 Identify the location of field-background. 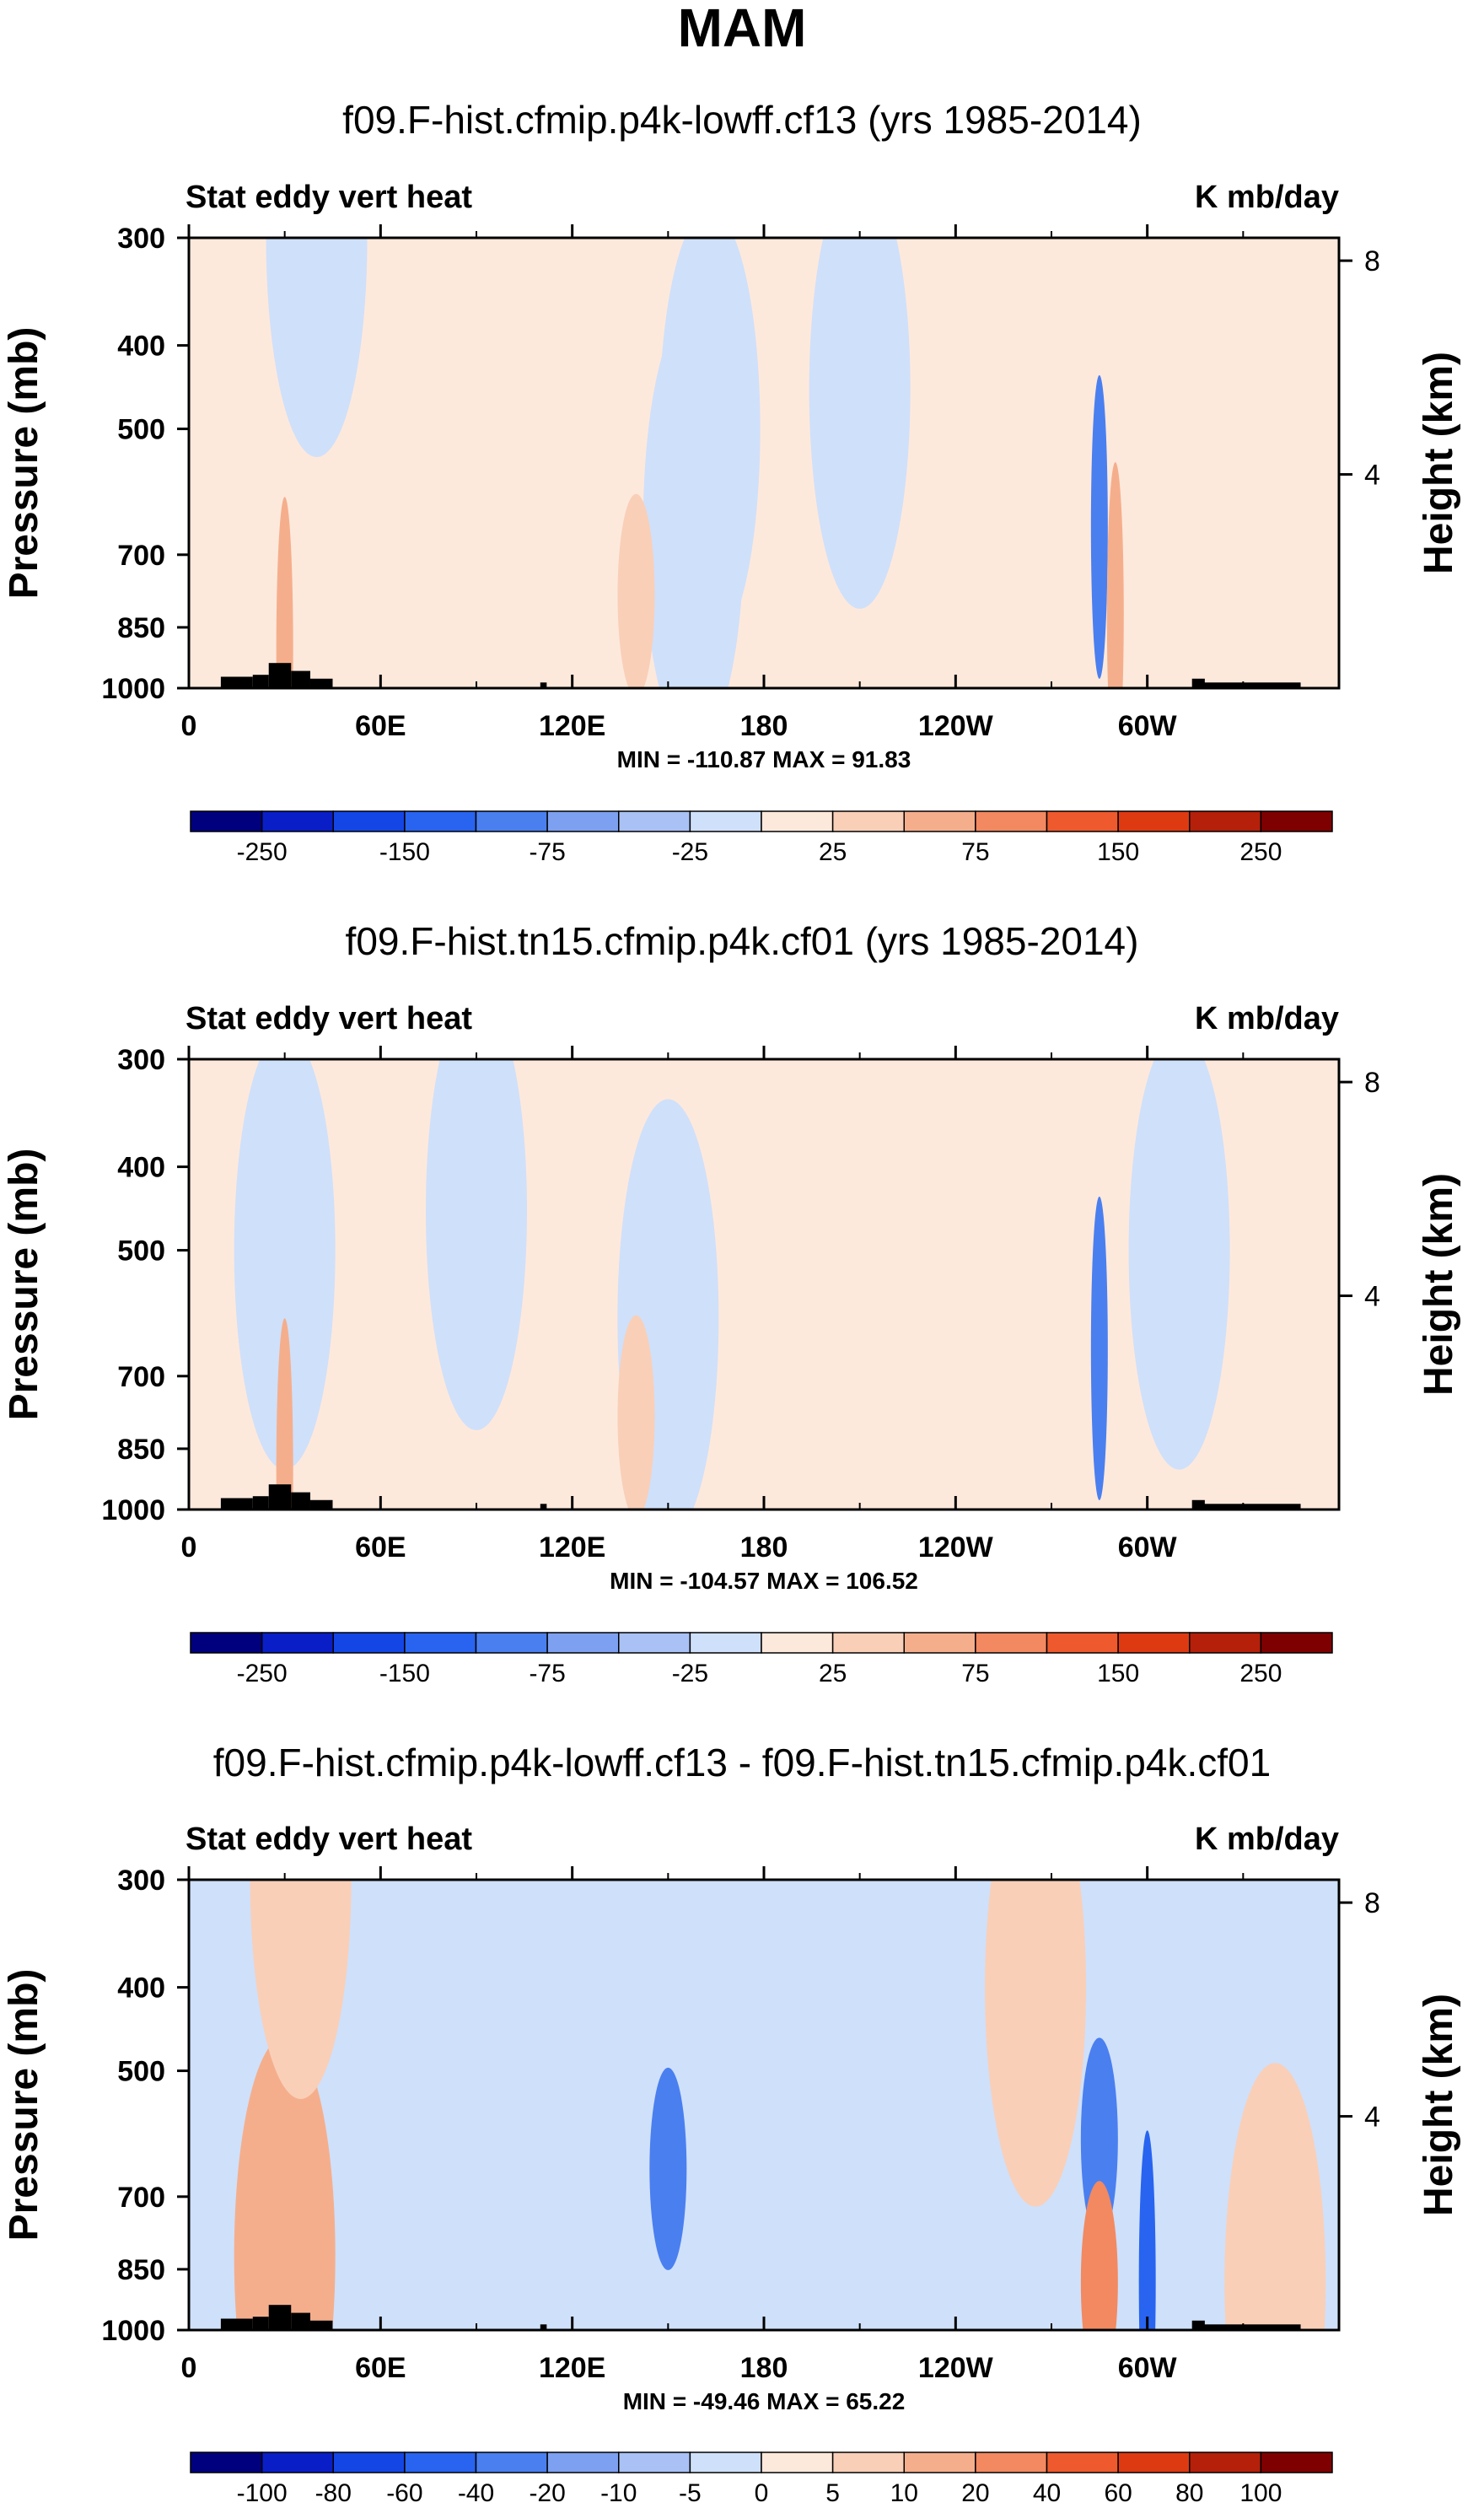
(764, 2105).